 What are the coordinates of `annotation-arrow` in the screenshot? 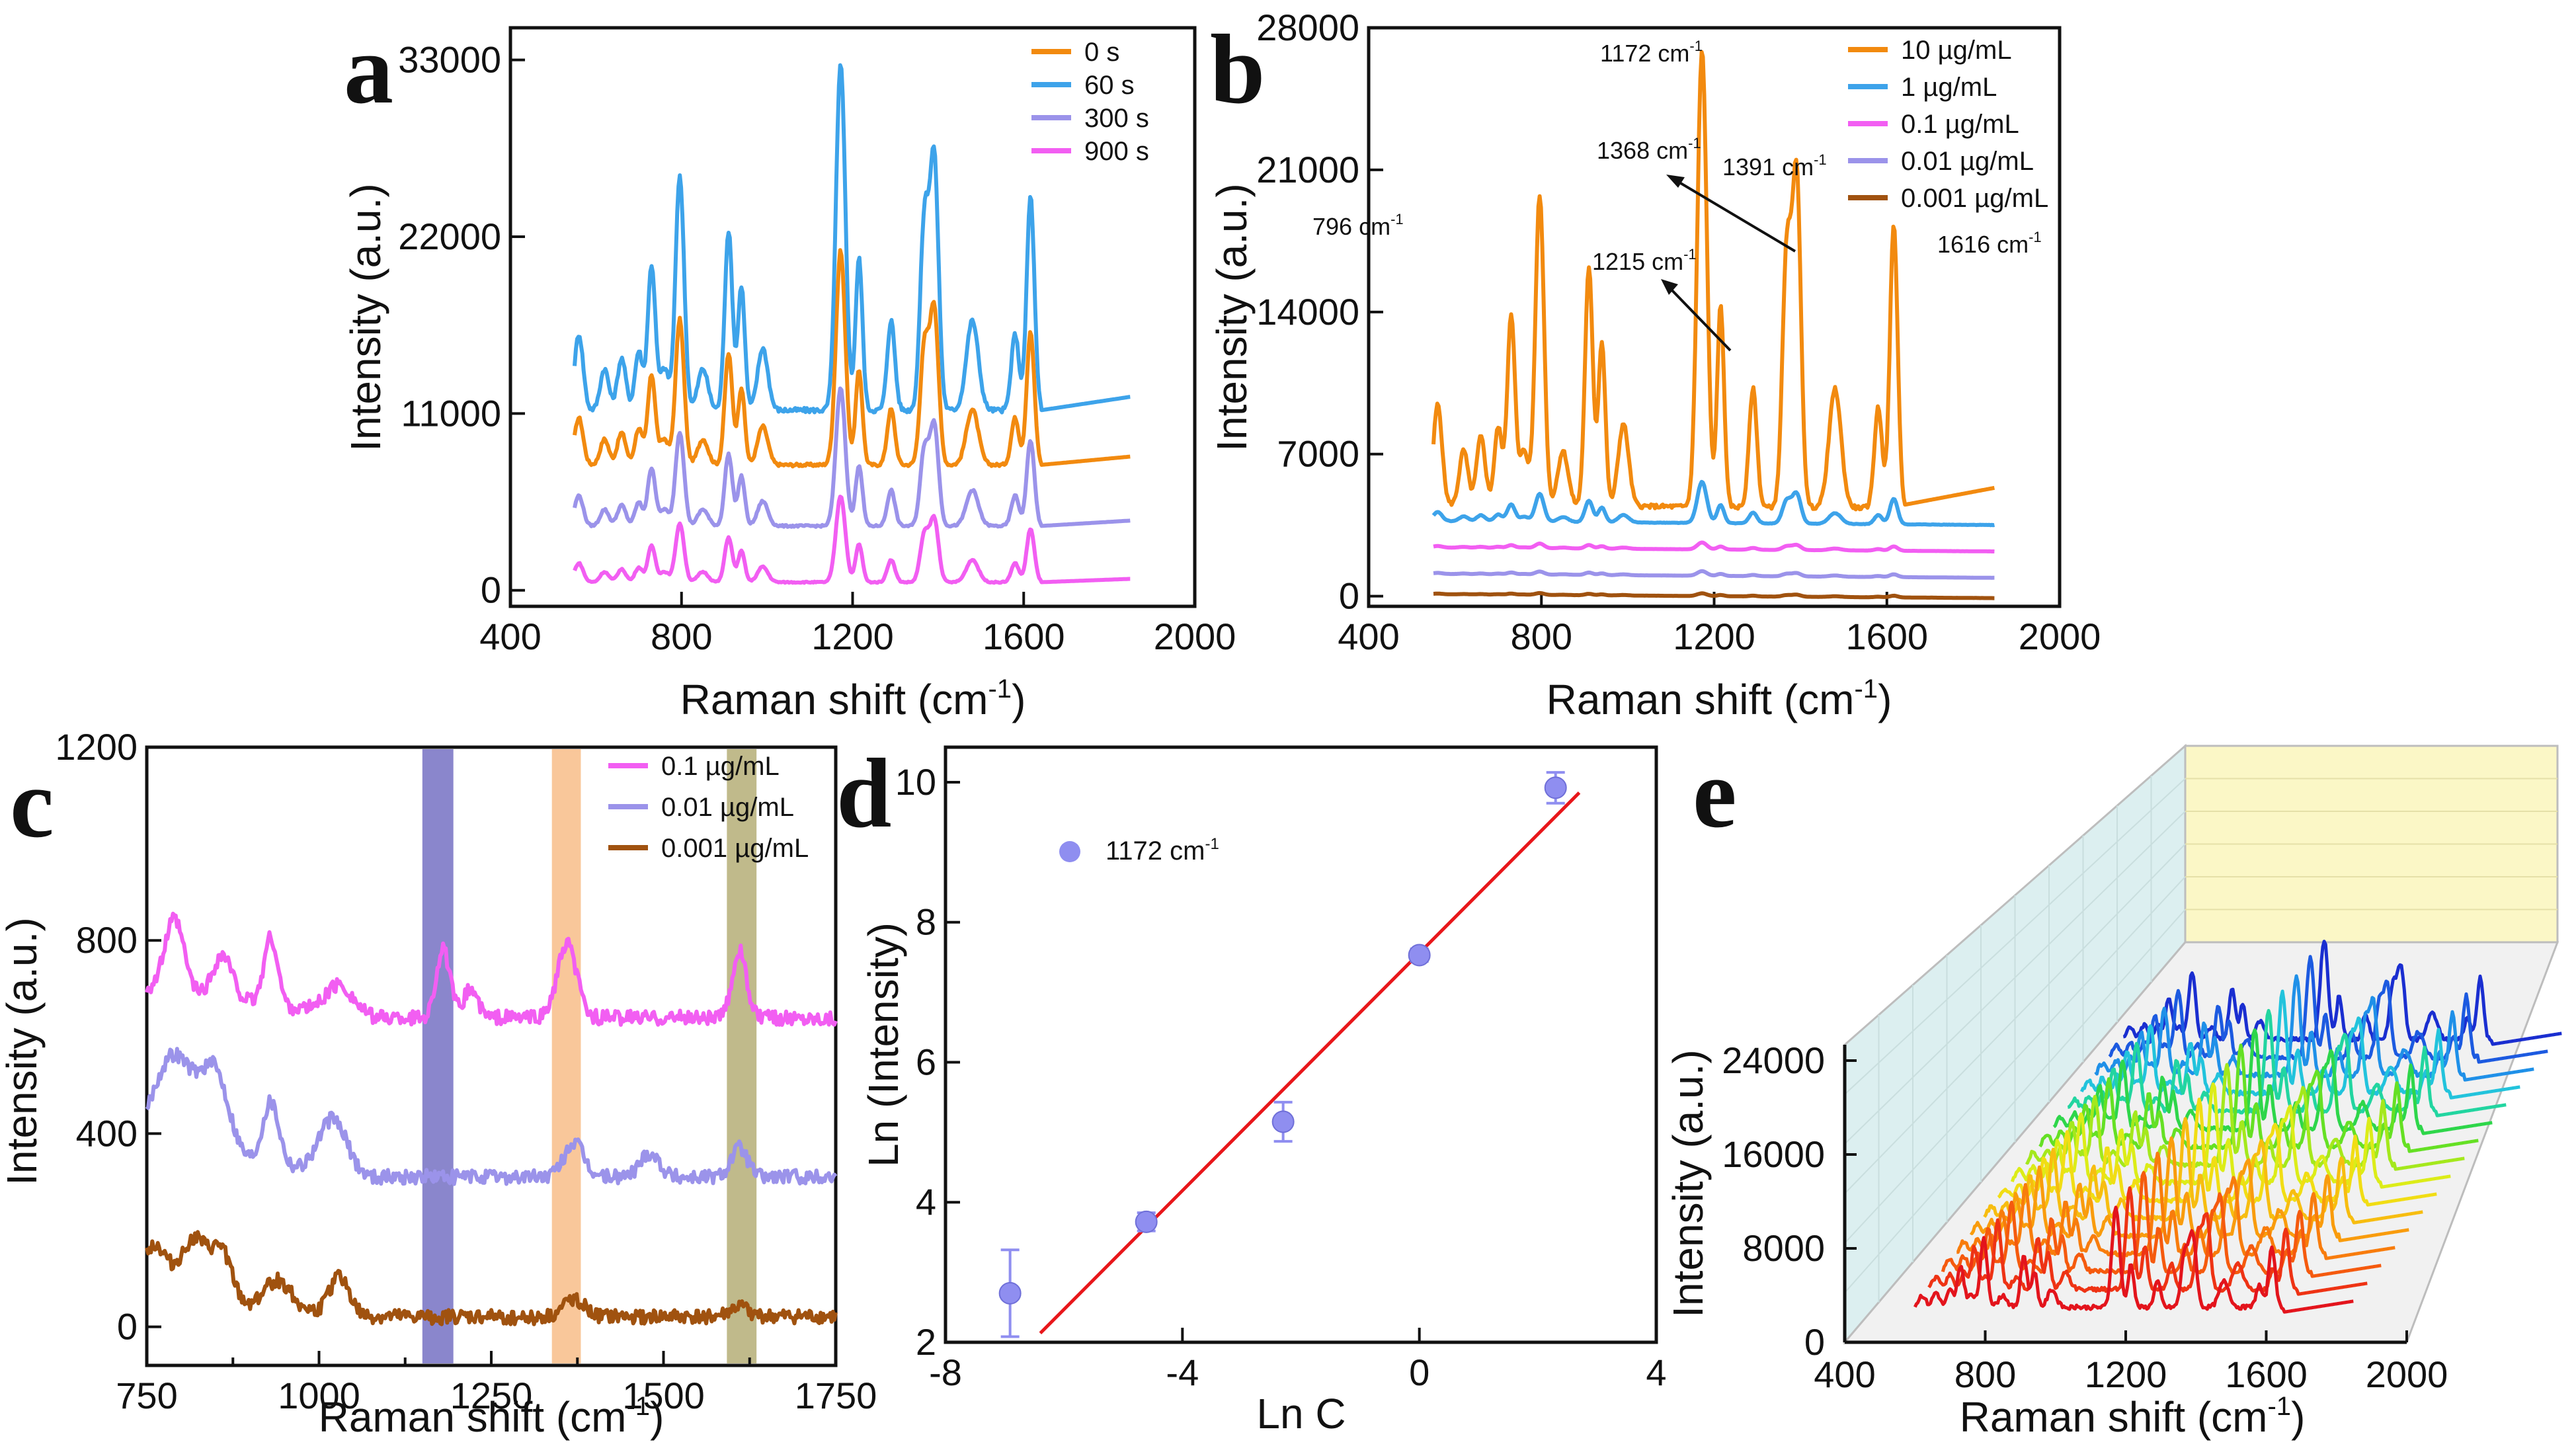 It's located at (1734, 215).